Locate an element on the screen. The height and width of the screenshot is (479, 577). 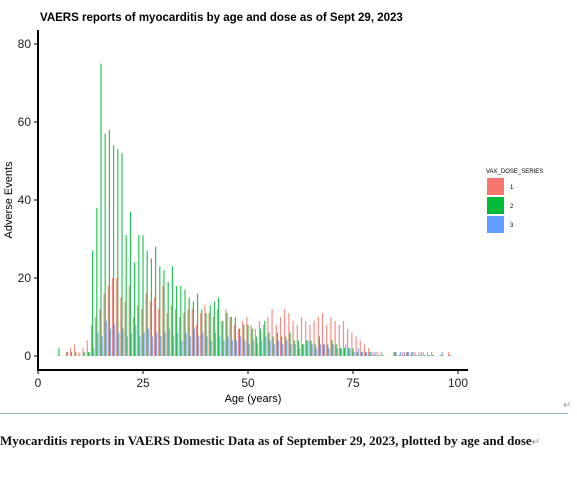
y-axis-label: Adverse Events is located at coordinates (9, 200).